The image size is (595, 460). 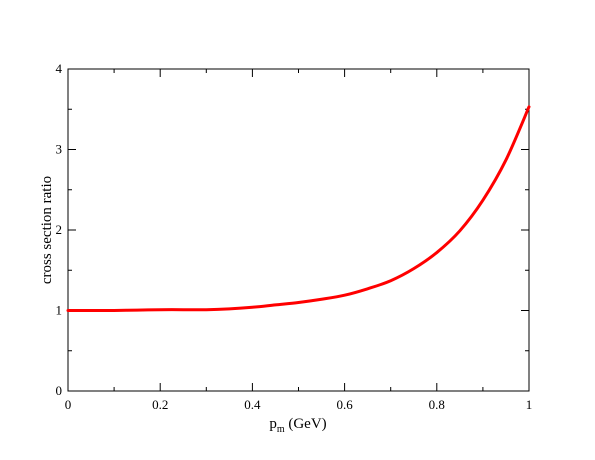 I want to click on x-tick-label: 1, so click(x=529, y=404).